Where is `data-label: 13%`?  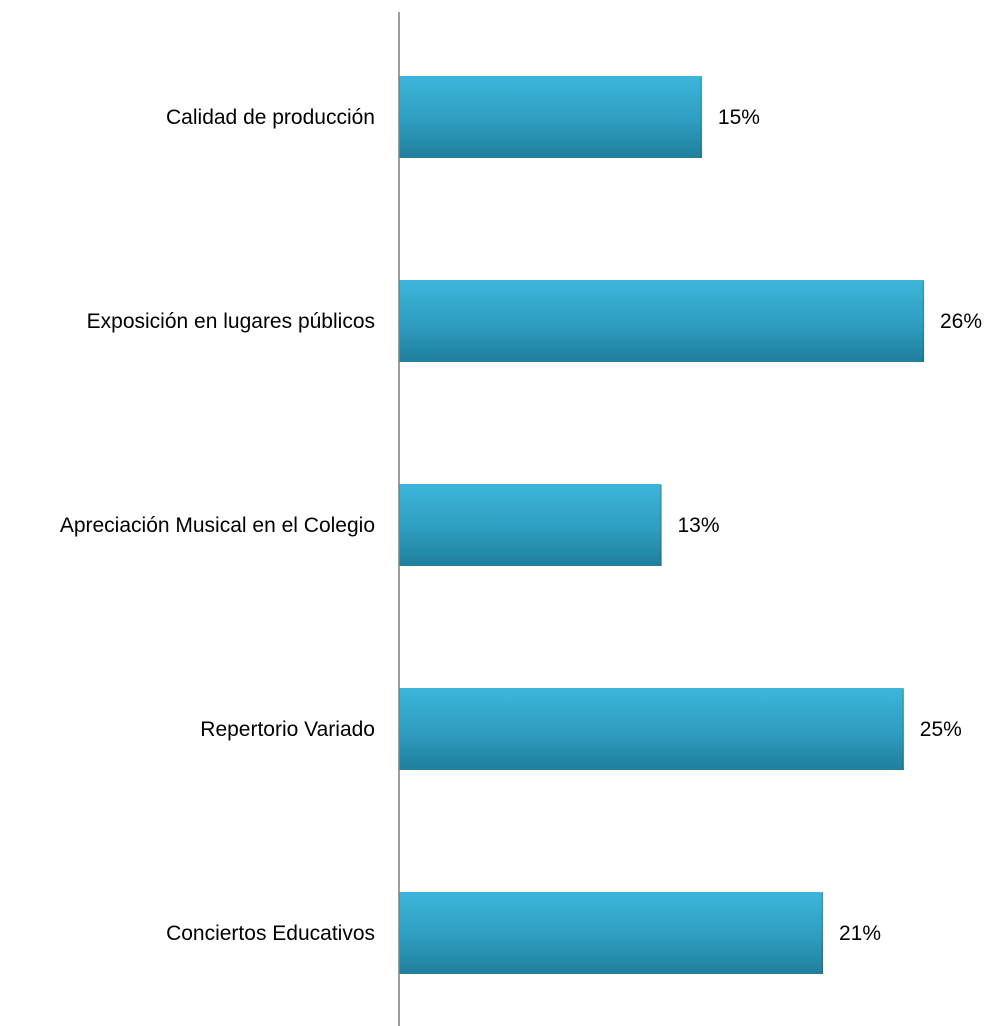 data-label: 13% is located at coordinates (699, 525).